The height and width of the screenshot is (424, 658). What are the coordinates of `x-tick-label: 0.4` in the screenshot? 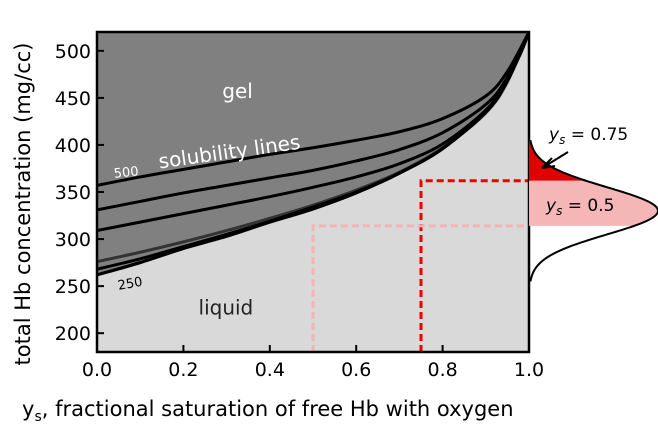 It's located at (270, 370).